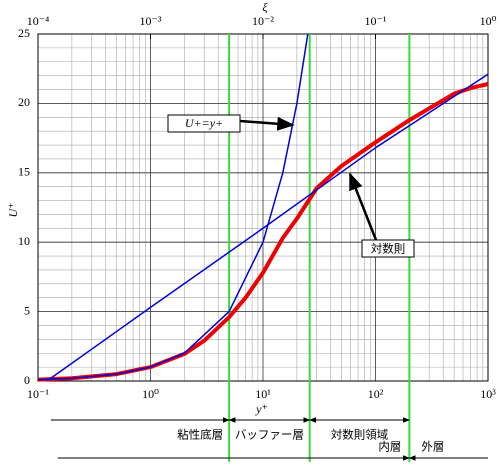 The width and height of the screenshot is (500, 465). Describe the element at coordinates (376, 21) in the screenshot. I see `x2-tick-label: 10⁻¹` at that location.